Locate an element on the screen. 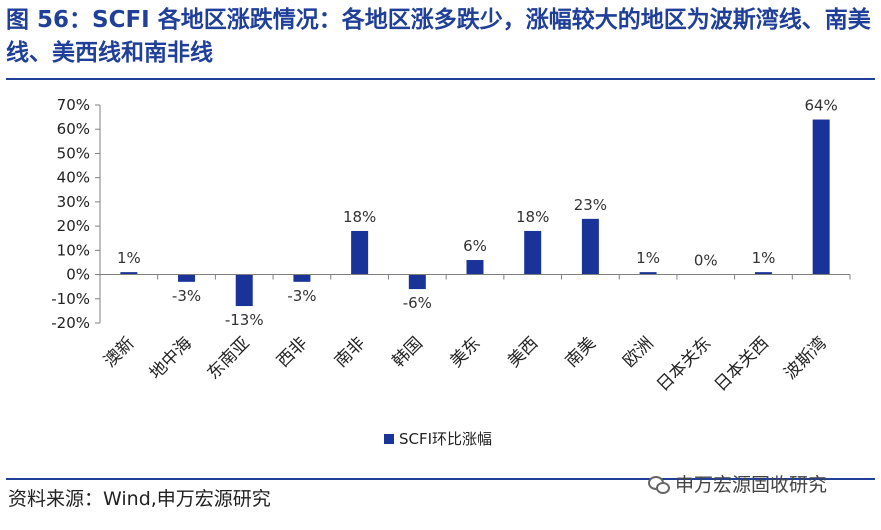 This screenshot has height=530, width=881. y-tick-label: 70% is located at coordinates (73, 105).